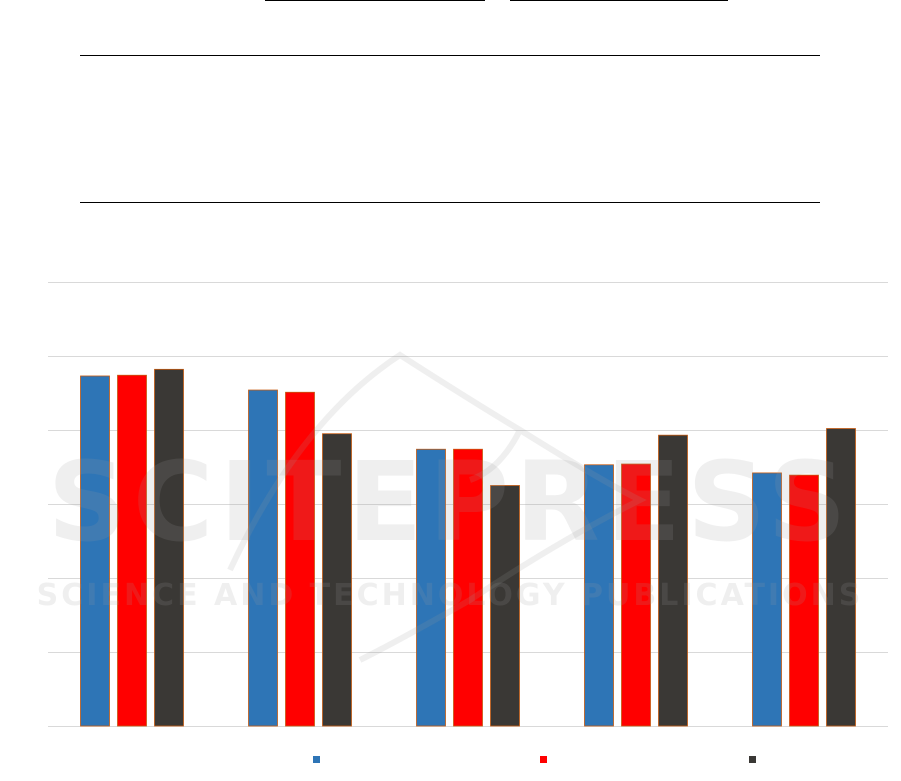 This screenshot has width=901, height=781. I want to click on bar-series3-cat3, so click(505, 606).